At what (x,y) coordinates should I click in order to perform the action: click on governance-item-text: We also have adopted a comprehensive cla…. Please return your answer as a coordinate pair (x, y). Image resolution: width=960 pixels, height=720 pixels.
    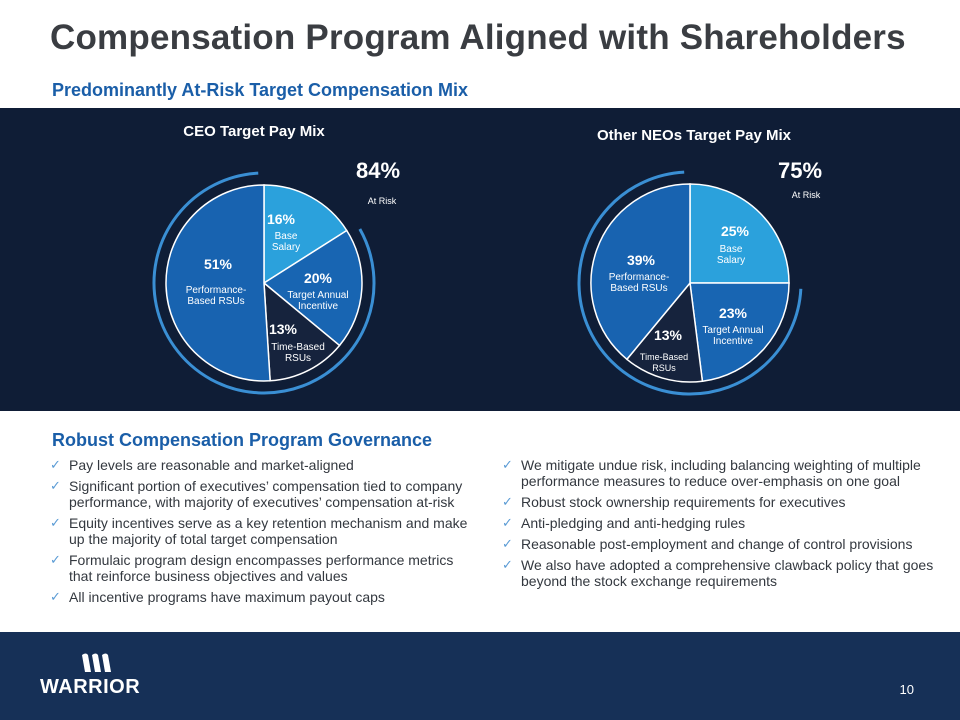
    Looking at the image, I should click on (727, 573).